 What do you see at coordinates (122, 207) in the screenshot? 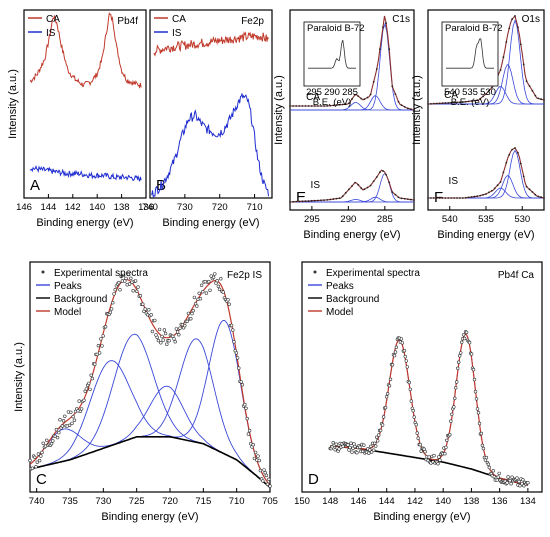
I see `x-tick-label: 138` at bounding box center [122, 207].